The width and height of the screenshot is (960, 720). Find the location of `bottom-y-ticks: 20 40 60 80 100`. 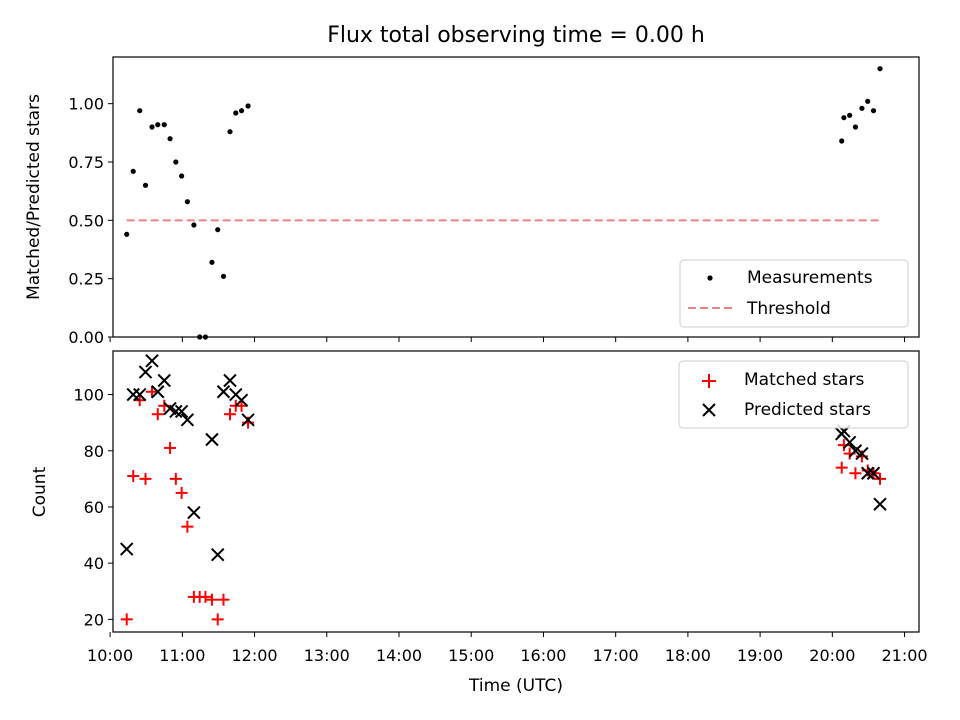

bottom-y-ticks: 20 40 60 80 100 is located at coordinates (93, 507).